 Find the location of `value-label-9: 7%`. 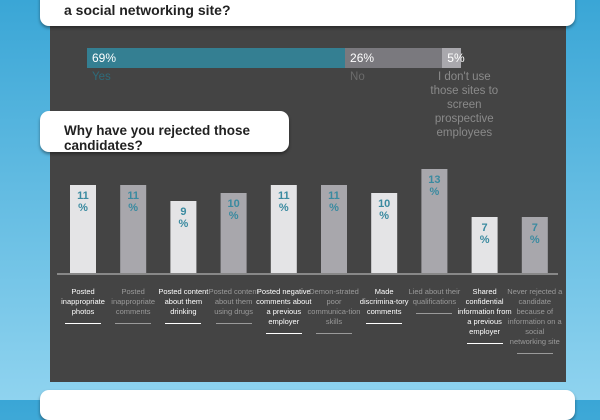

value-label-9: 7% is located at coordinates (535, 234).